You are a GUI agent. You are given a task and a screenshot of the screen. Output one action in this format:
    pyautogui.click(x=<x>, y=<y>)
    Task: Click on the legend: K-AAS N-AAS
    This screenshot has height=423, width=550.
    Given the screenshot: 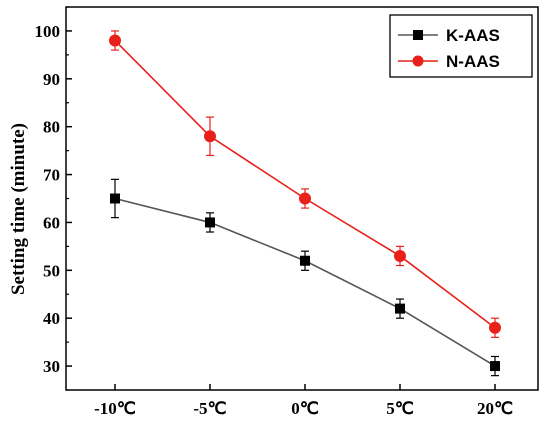 What is the action you would take?
    pyautogui.click(x=461, y=46)
    